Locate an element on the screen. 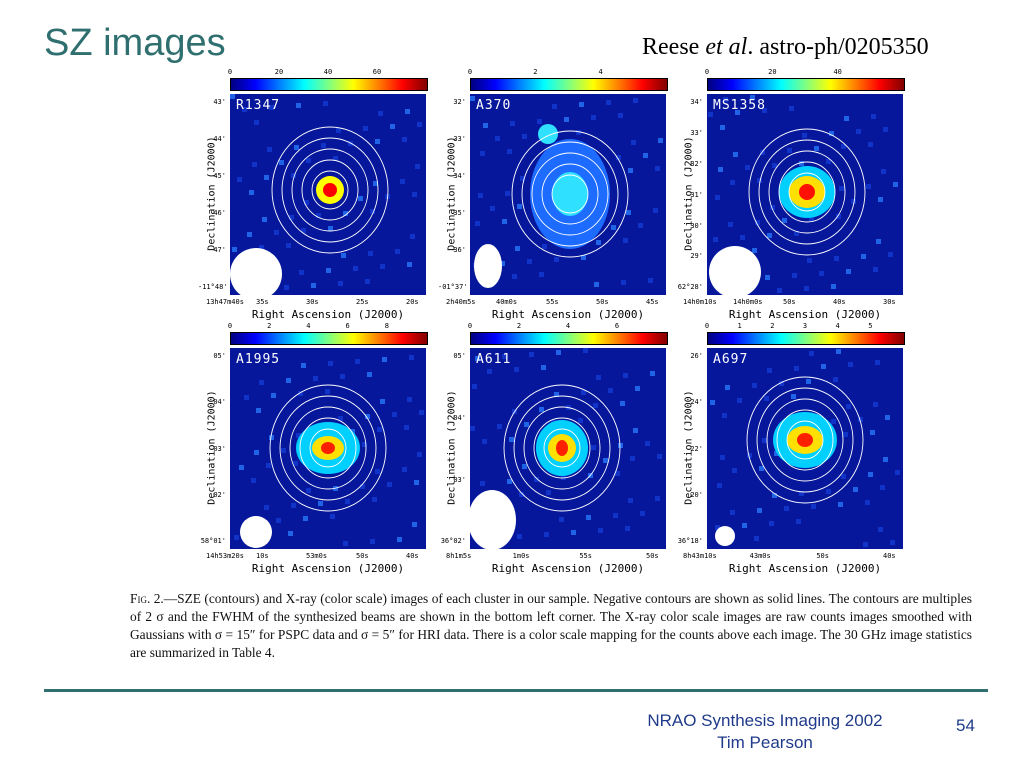 The image size is (1024, 768). y-tick: 05' is located at coordinates (219, 356).